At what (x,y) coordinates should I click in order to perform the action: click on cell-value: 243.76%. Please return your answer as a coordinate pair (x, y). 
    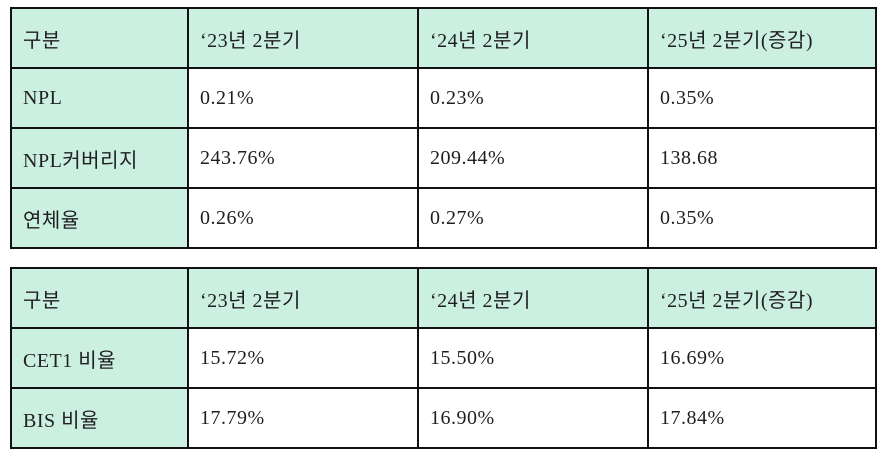
    Looking at the image, I should click on (303, 158).